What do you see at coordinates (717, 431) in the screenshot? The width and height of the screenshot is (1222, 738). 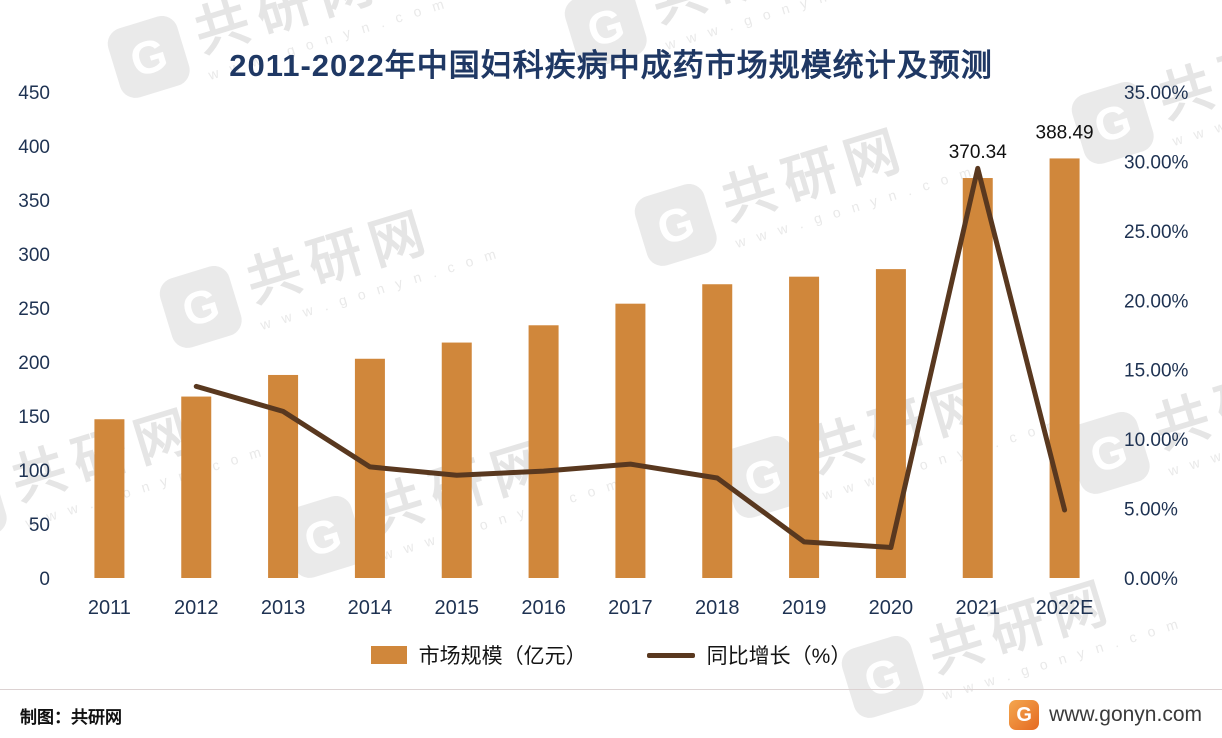 I see `bar-2018` at bounding box center [717, 431].